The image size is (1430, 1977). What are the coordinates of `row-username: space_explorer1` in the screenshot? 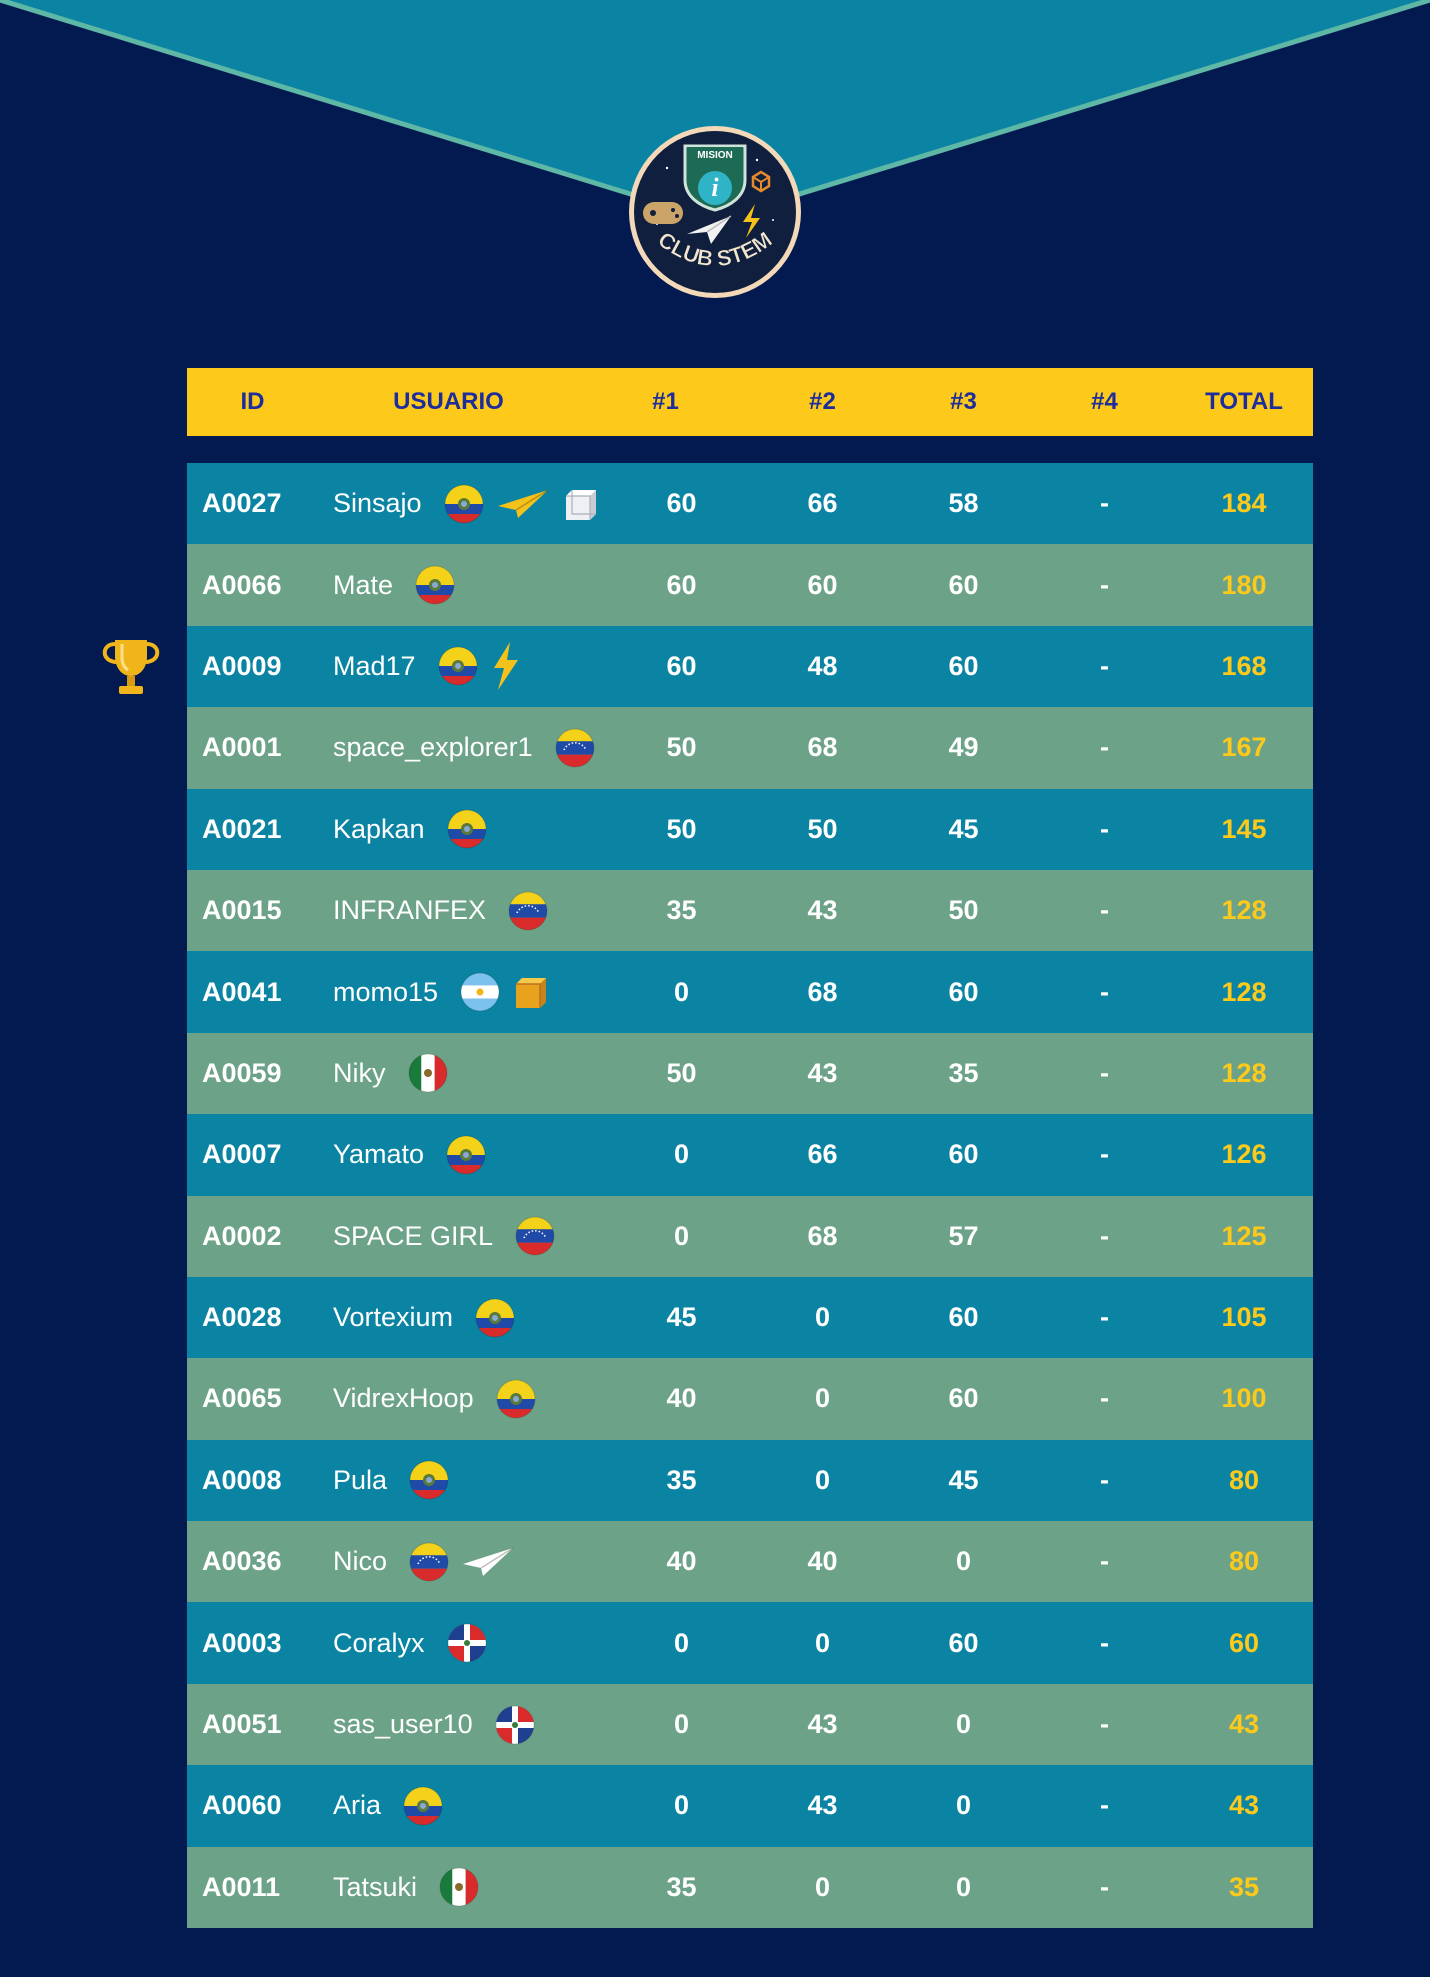 It's located at (433, 747).